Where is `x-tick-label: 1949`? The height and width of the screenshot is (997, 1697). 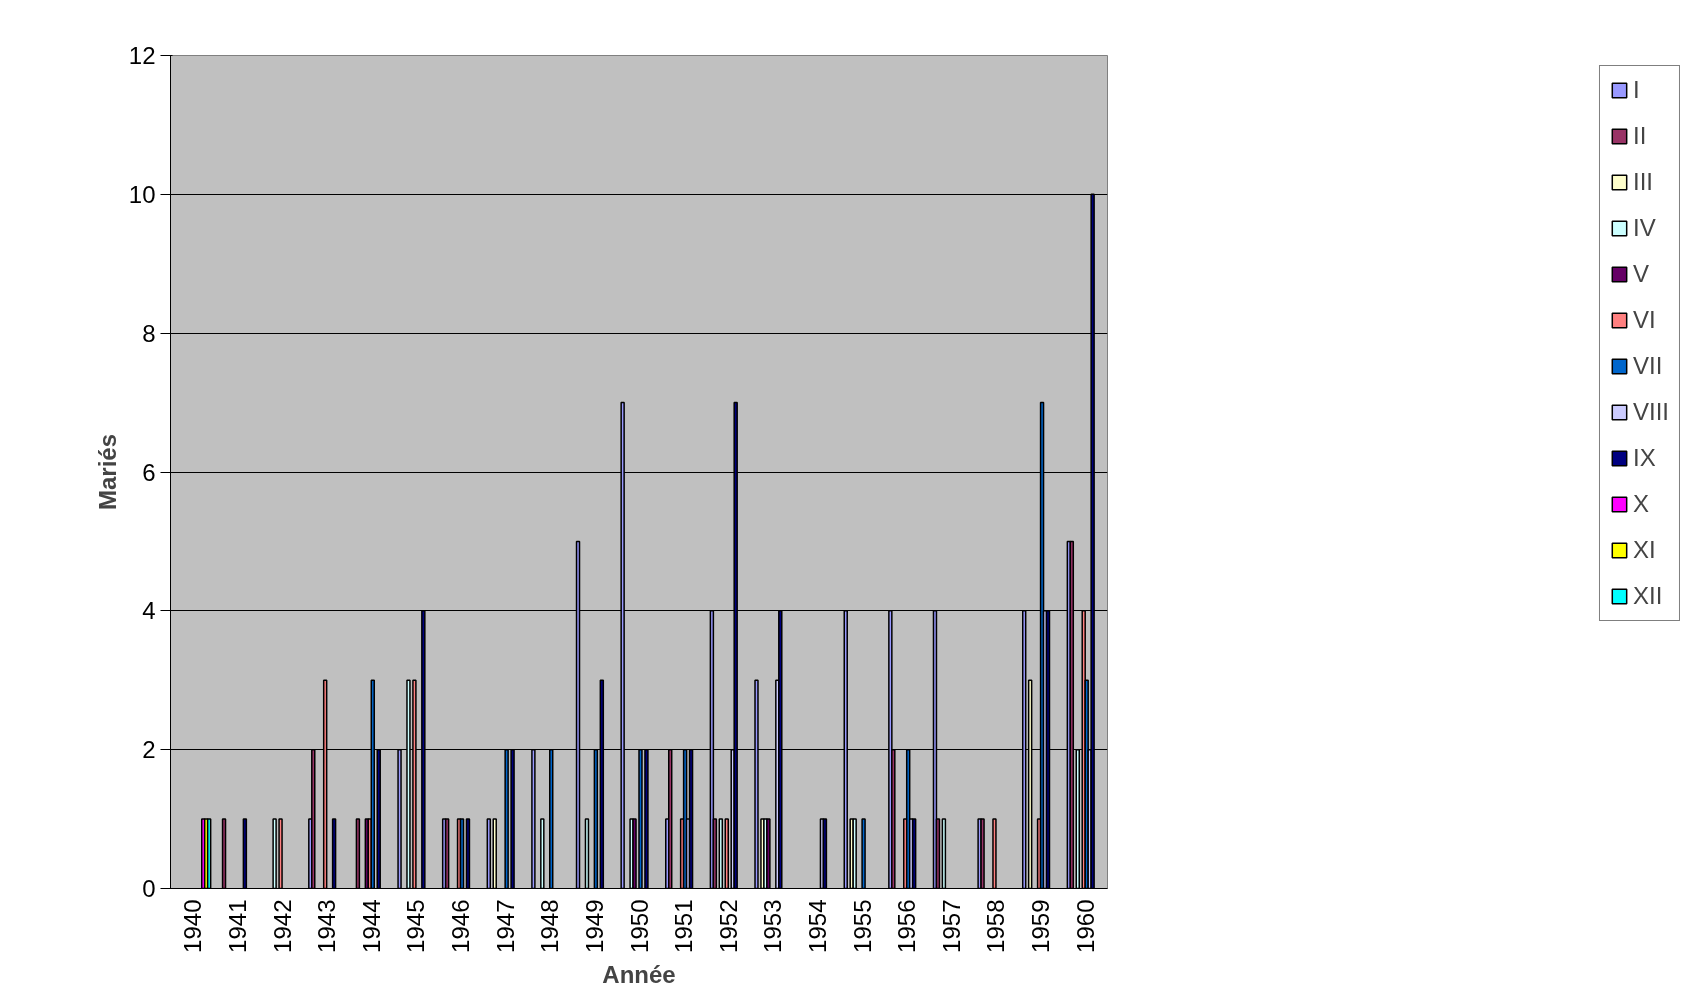 x-tick-label: 1949 is located at coordinates (594, 926).